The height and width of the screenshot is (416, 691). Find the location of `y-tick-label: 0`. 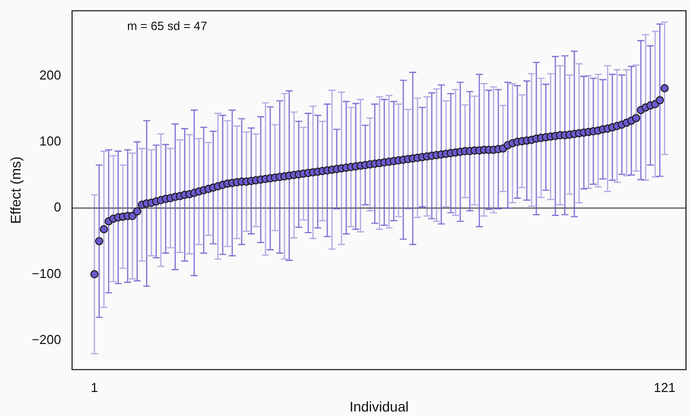

y-tick-label: 0 is located at coordinates (58, 207).